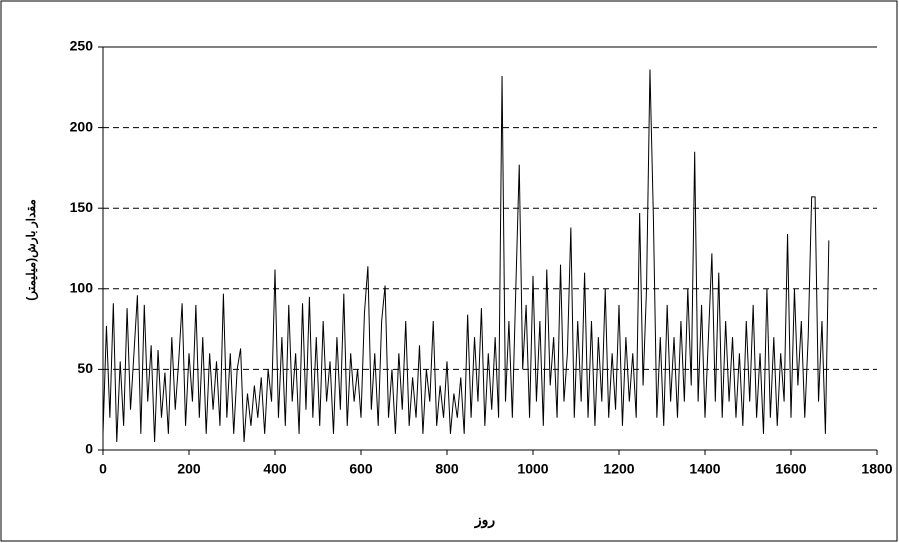  I want to click on x-tick-label: 800, so click(447, 469).